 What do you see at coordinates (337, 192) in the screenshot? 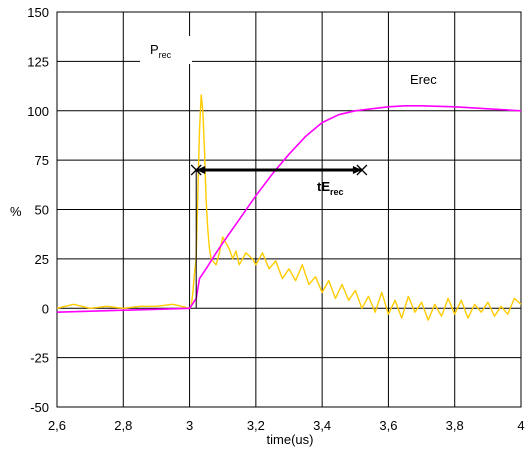
I see `terec-label-sub: rec` at bounding box center [337, 192].